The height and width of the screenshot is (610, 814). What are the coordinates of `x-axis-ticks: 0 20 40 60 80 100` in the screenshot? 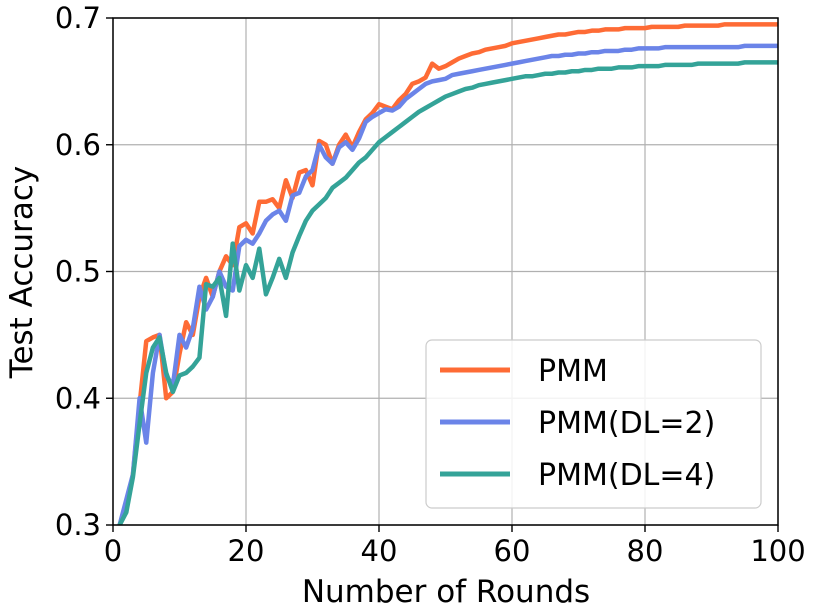 It's located at (455, 546).